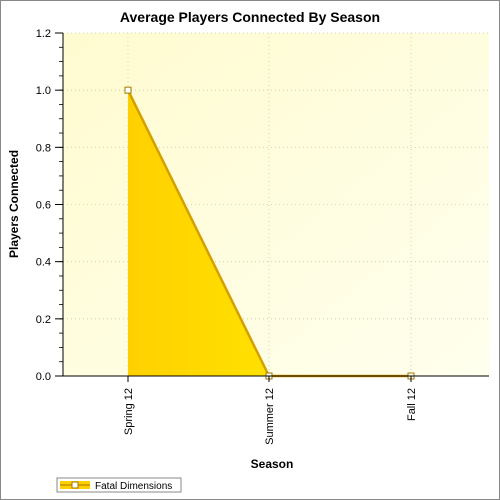 The image size is (500, 500). What do you see at coordinates (43, 377) in the screenshot?
I see `y-tick-label: 0.0` at bounding box center [43, 377].